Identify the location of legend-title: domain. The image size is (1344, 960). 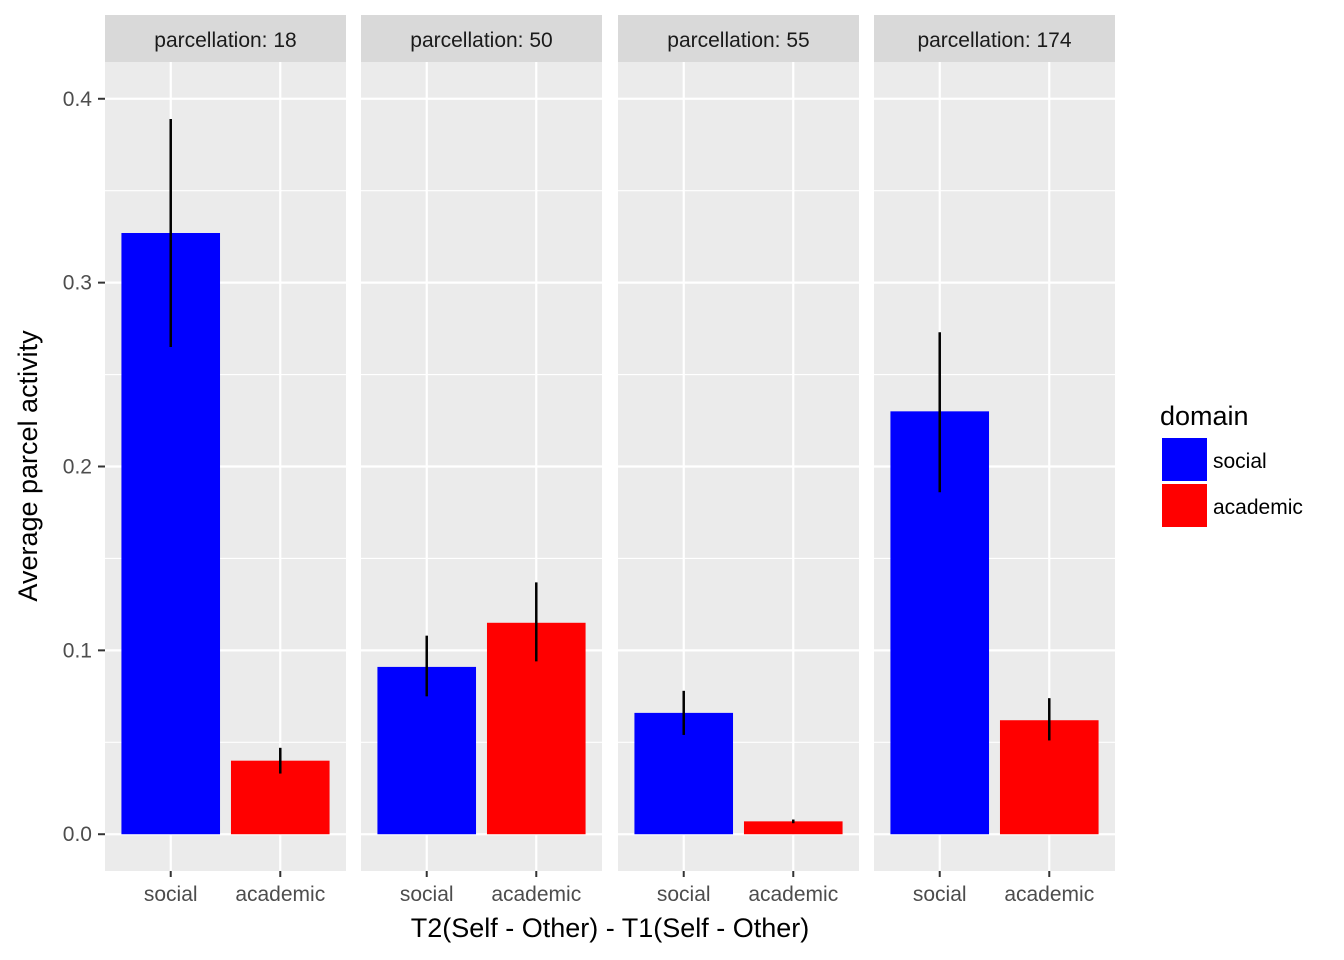
(1204, 416).